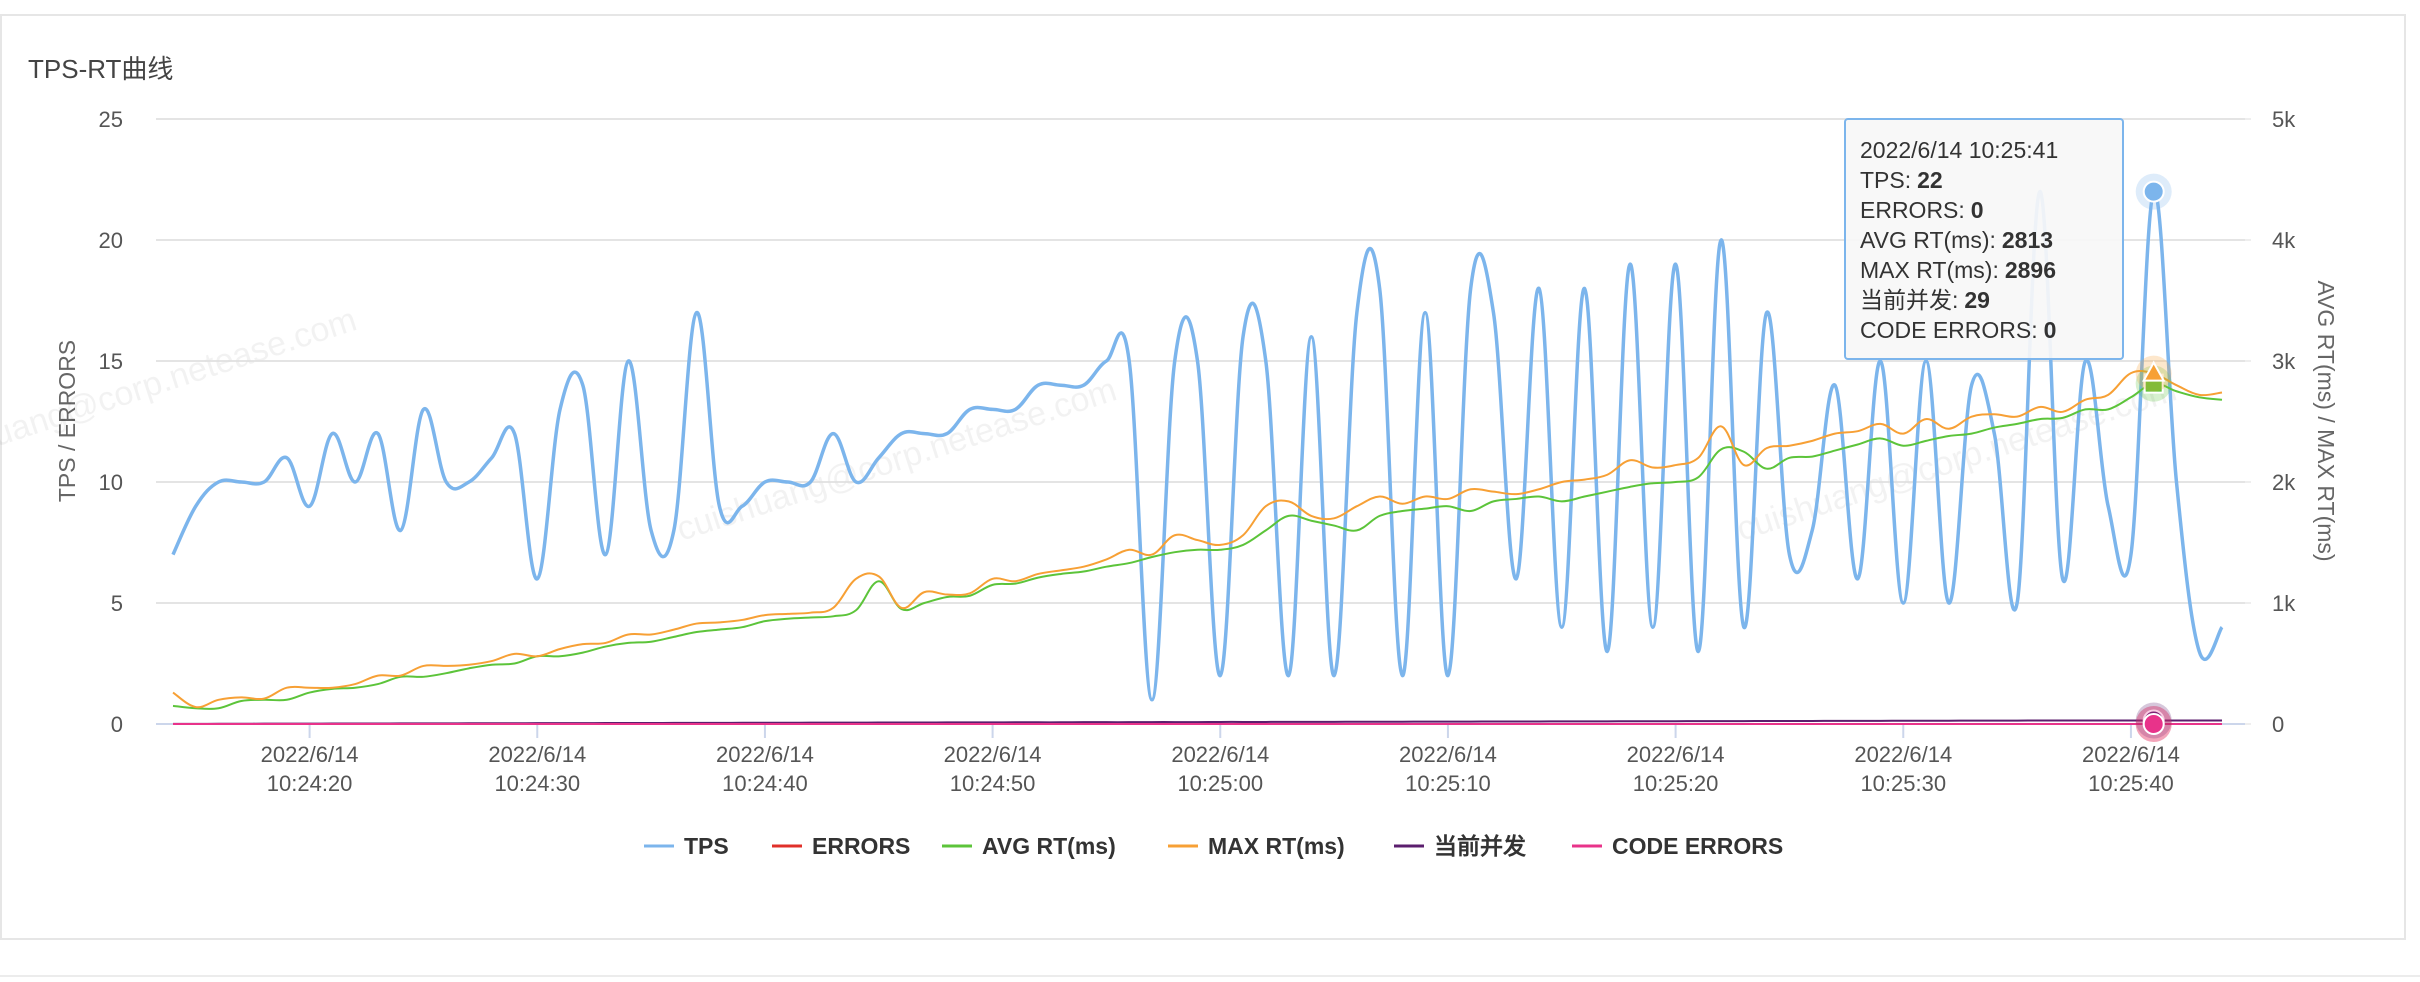 The height and width of the screenshot is (982, 2420). What do you see at coordinates (100, 69) in the screenshot?
I see `chart-title: TPS-RT曲线` at bounding box center [100, 69].